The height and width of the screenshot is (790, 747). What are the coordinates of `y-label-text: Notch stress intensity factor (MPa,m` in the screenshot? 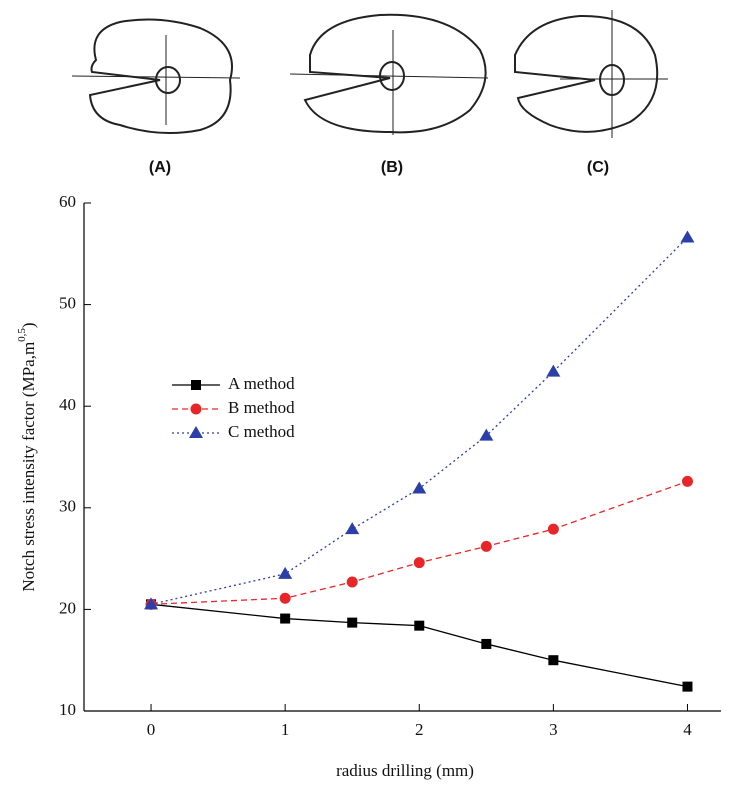 It's located at (28, 467).